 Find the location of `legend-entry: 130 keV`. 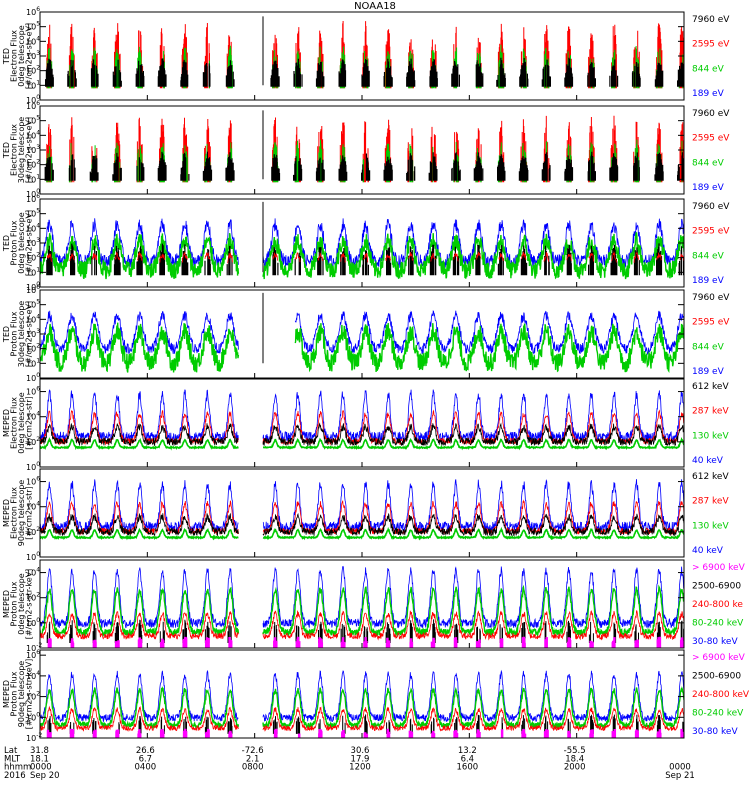

legend-entry: 130 keV is located at coordinates (710, 526).